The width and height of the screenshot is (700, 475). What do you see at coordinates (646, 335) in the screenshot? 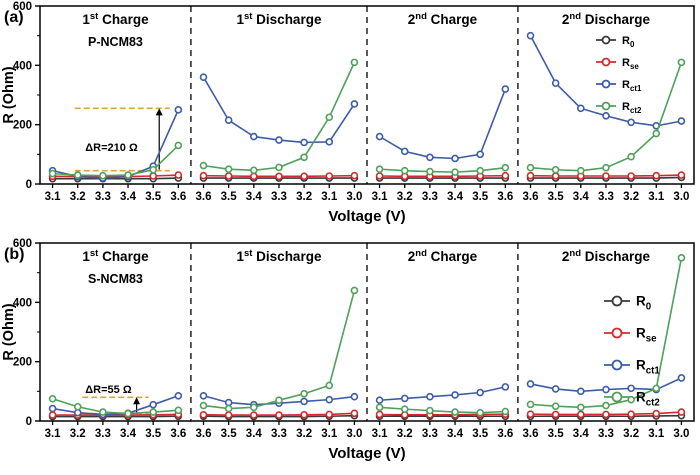
I see `legend-entry-label: Rse` at bounding box center [646, 335].